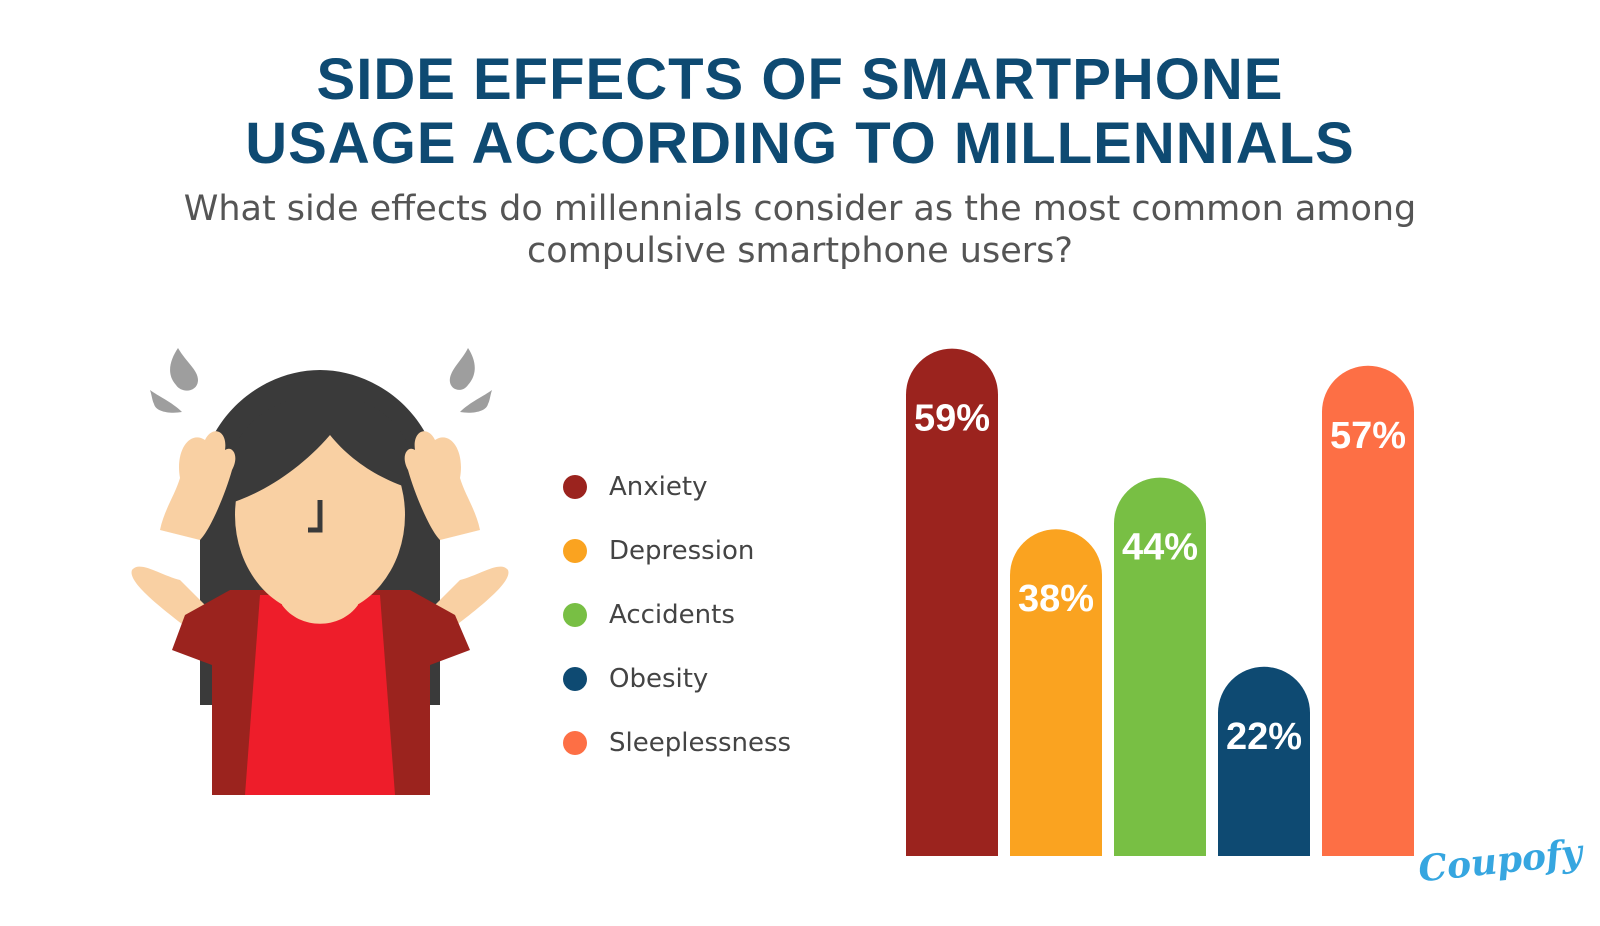 This screenshot has height=926, width=1600. What do you see at coordinates (952, 419) in the screenshot?
I see `data-label-anxiety: 59%` at bounding box center [952, 419].